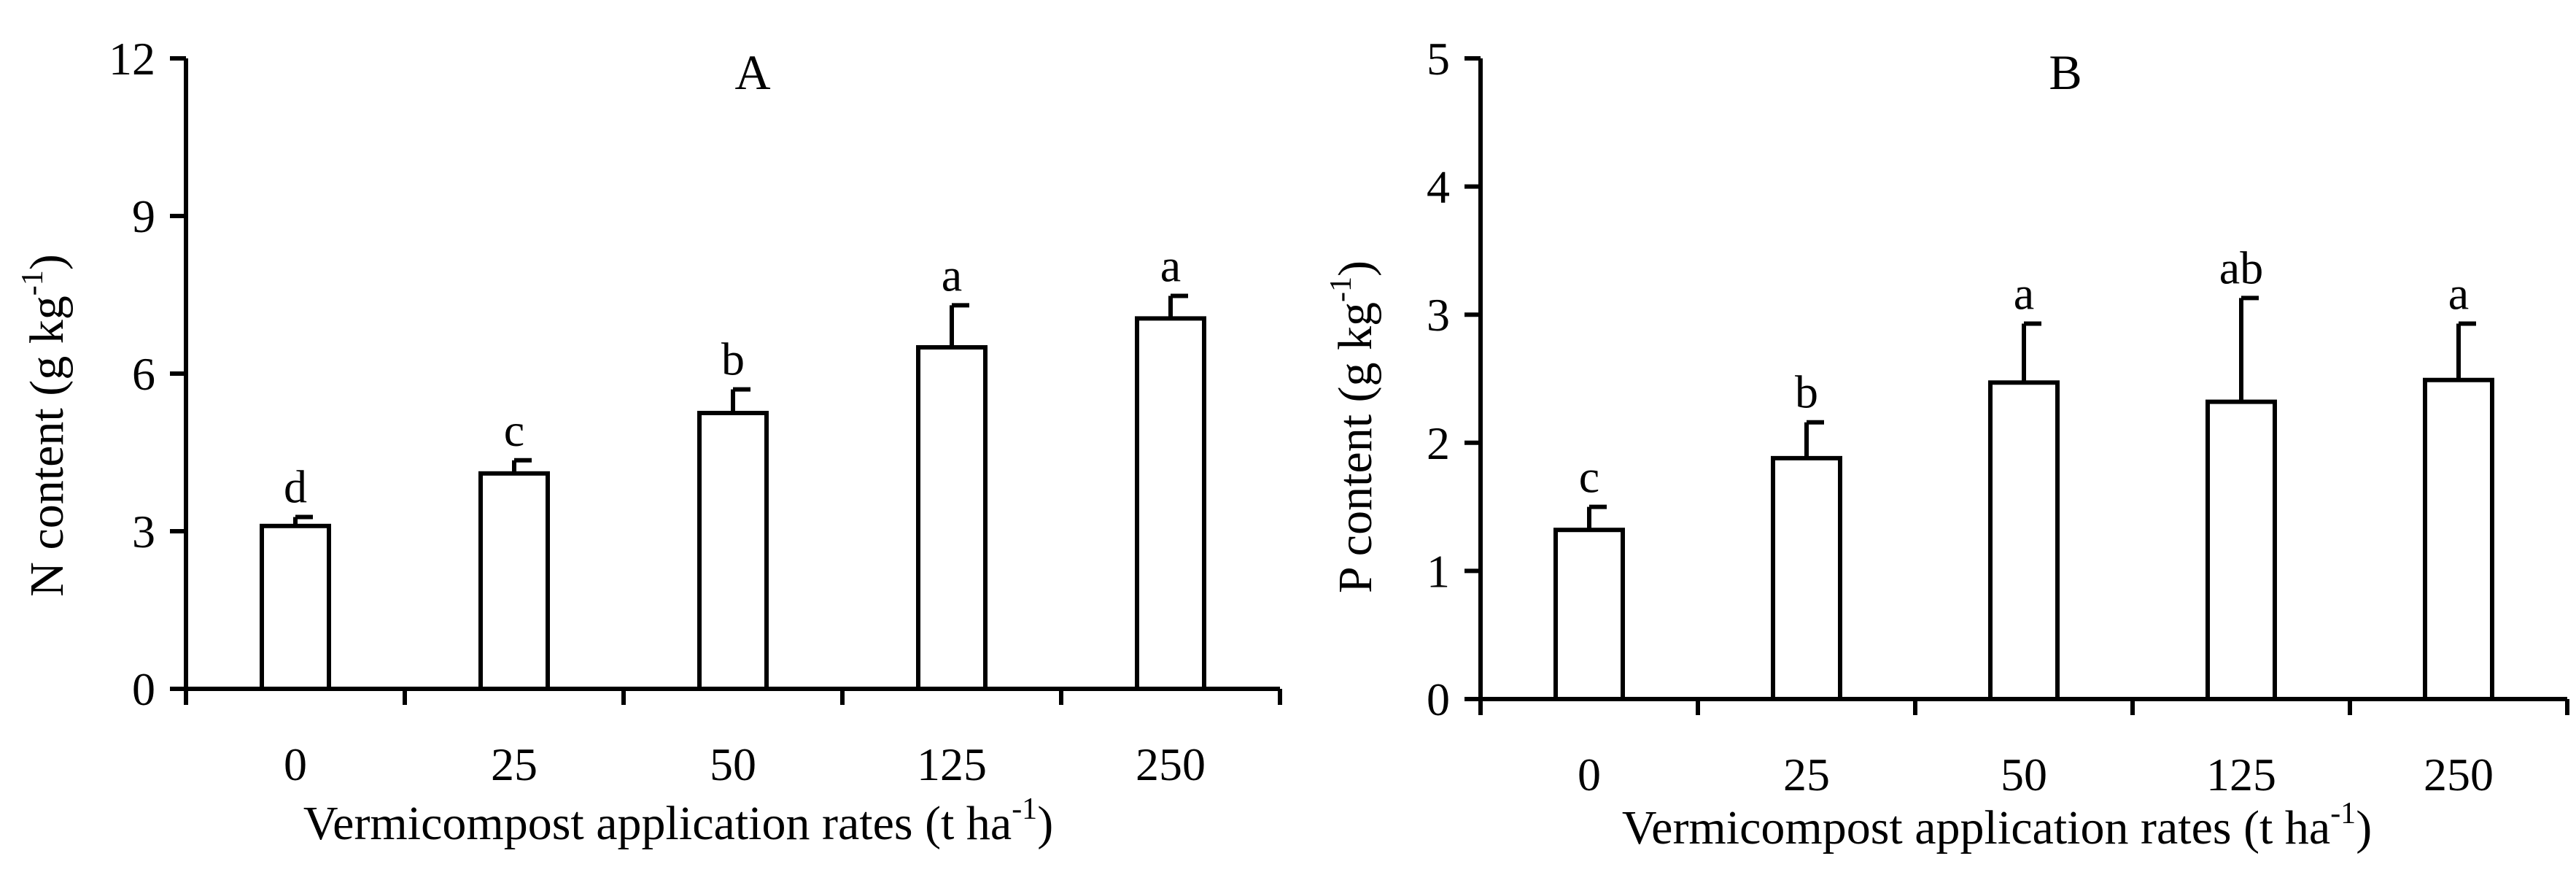  I want to click on panel-b-significance-label: ab, so click(2241, 267).